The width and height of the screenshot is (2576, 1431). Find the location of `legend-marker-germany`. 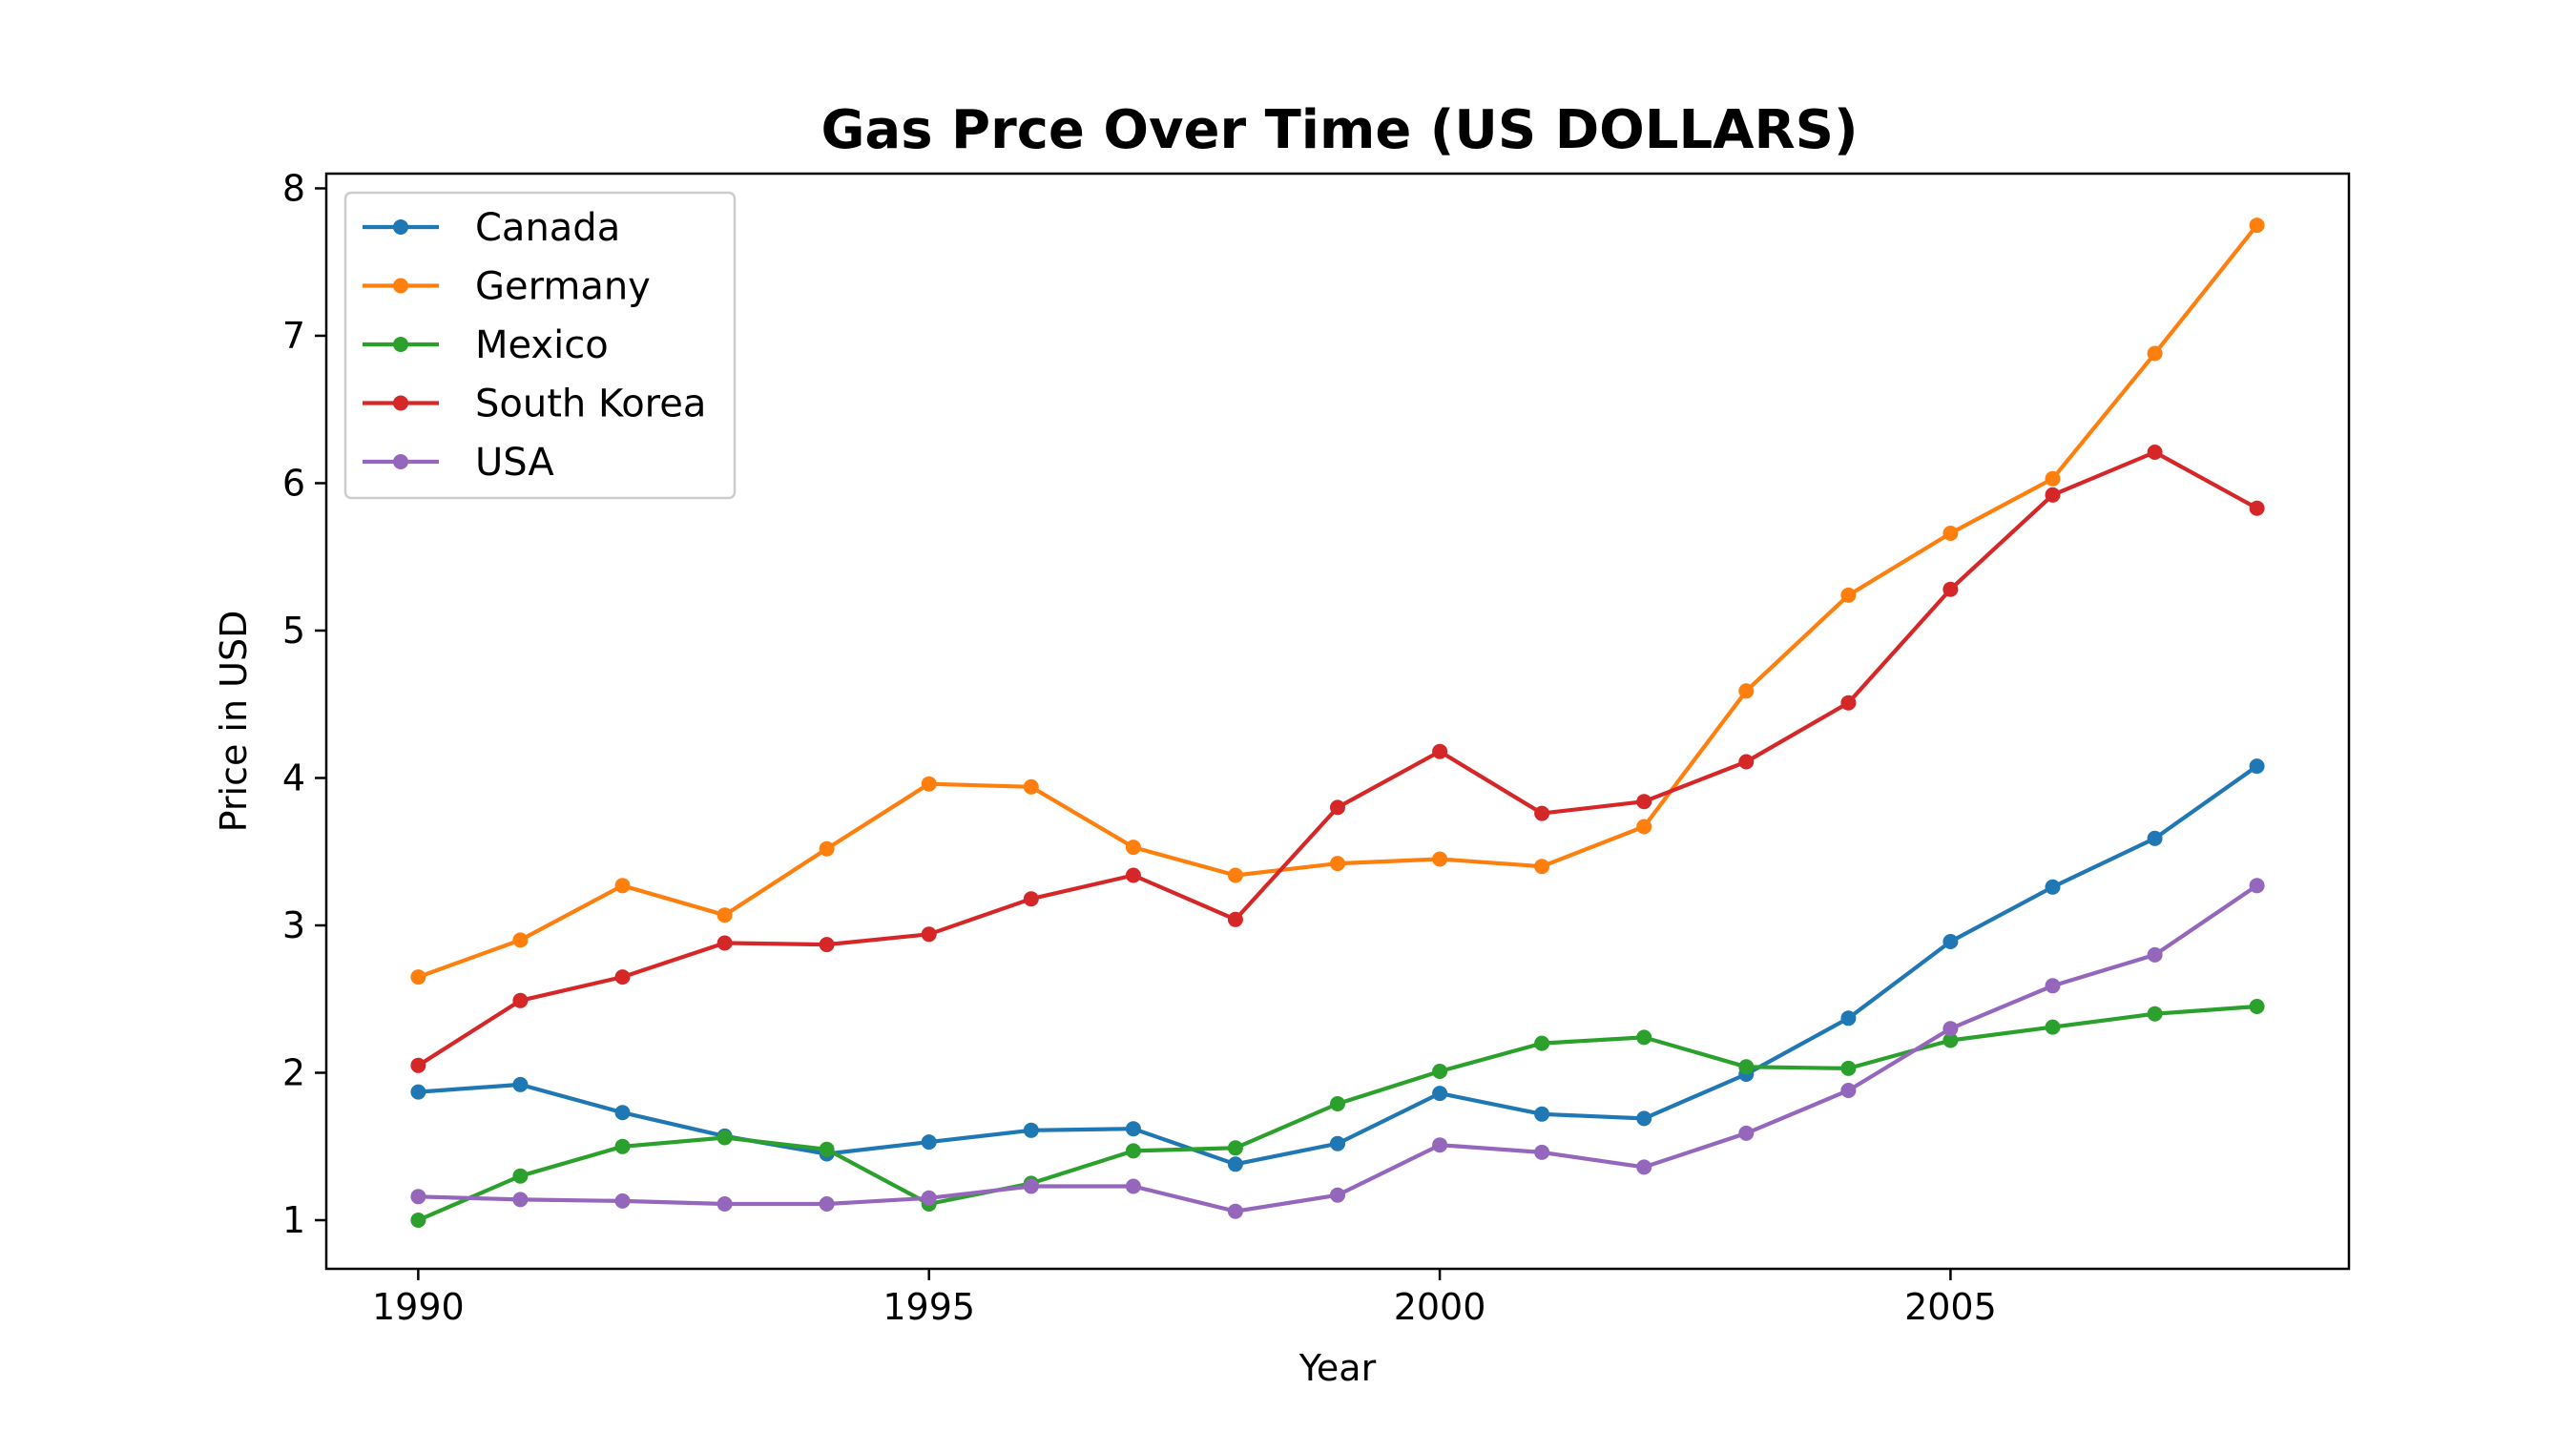

legend-marker-germany is located at coordinates (400, 286).